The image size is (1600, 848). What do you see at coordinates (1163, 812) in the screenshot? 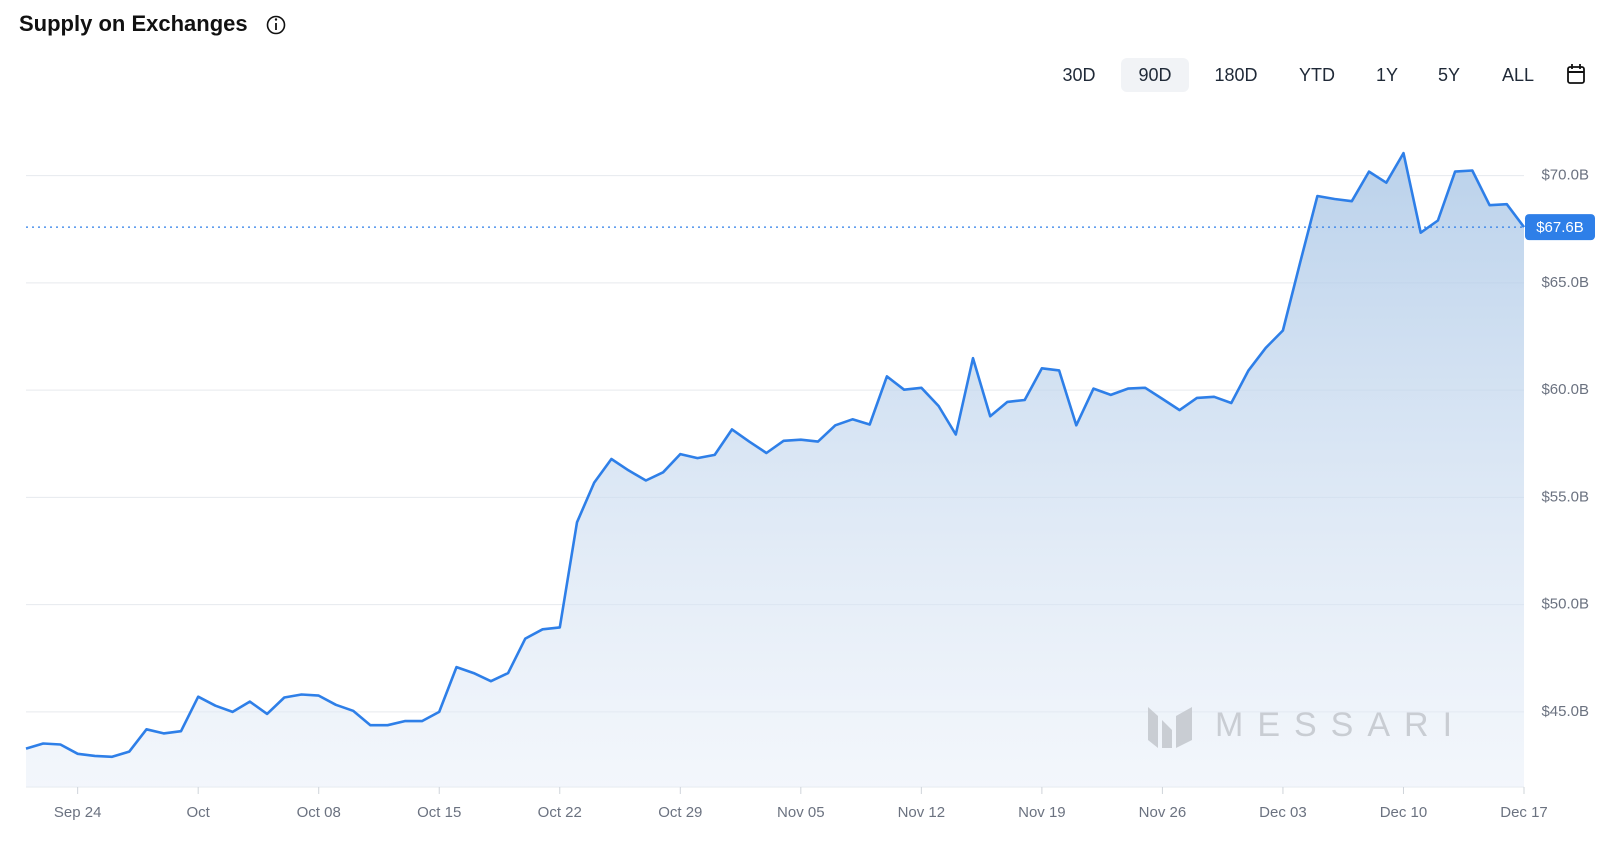
I see `x-tick-label: Nov 26` at bounding box center [1163, 812].